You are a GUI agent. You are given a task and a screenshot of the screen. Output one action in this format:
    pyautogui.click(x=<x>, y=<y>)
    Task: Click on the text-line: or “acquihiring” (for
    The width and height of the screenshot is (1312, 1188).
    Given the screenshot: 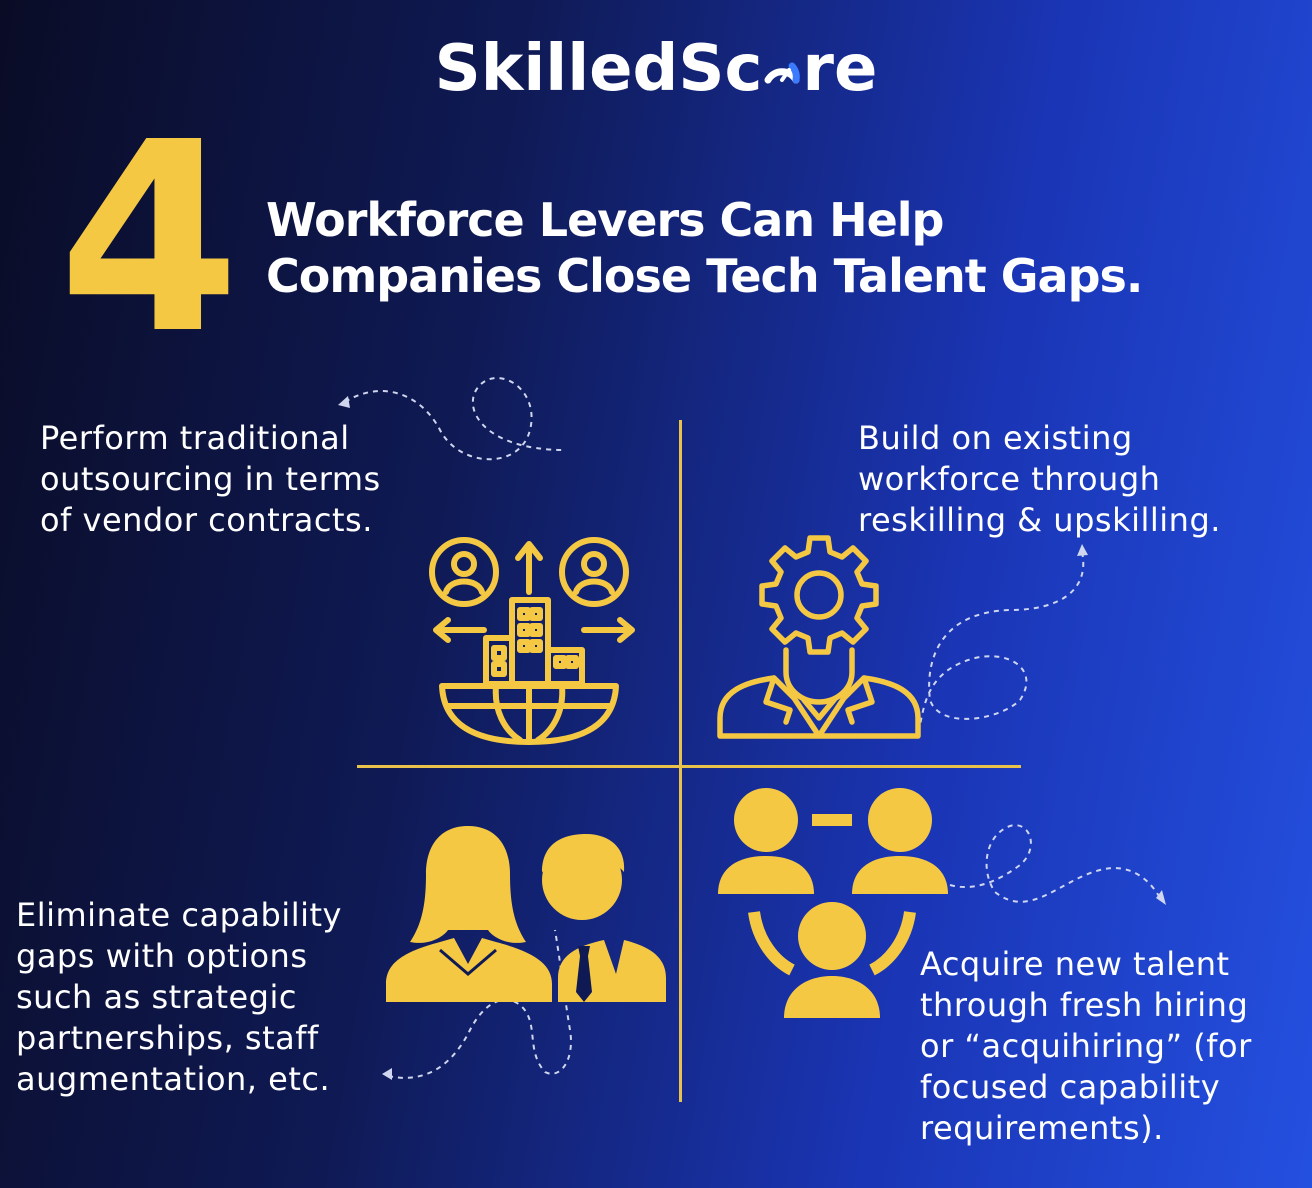 What is the action you would take?
    pyautogui.click(x=1086, y=1046)
    